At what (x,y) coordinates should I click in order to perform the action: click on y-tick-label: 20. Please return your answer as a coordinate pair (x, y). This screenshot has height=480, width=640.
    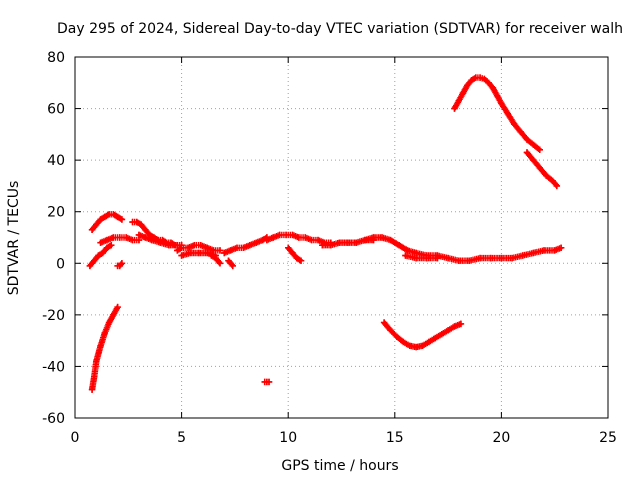
    Looking at the image, I should click on (56, 213).